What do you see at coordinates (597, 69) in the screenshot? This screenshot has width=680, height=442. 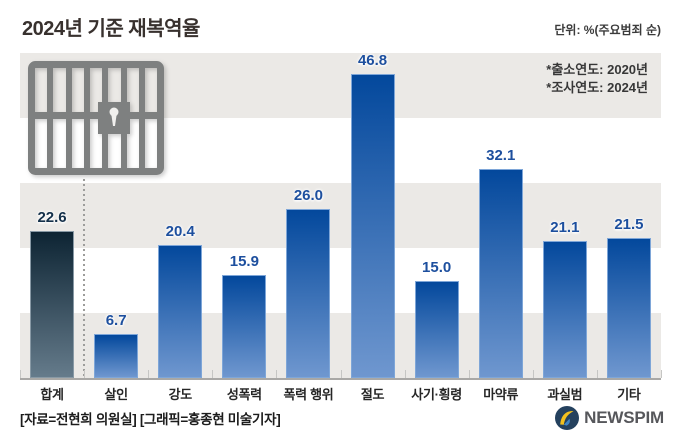 I see `note-release-year: *출소연도: 2020년` at bounding box center [597, 69].